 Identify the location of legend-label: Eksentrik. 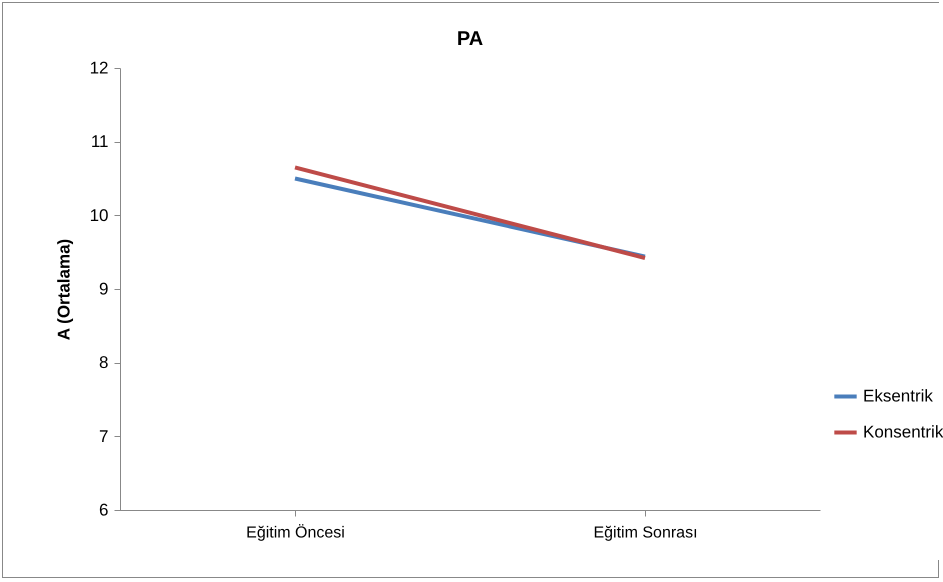
(898, 396).